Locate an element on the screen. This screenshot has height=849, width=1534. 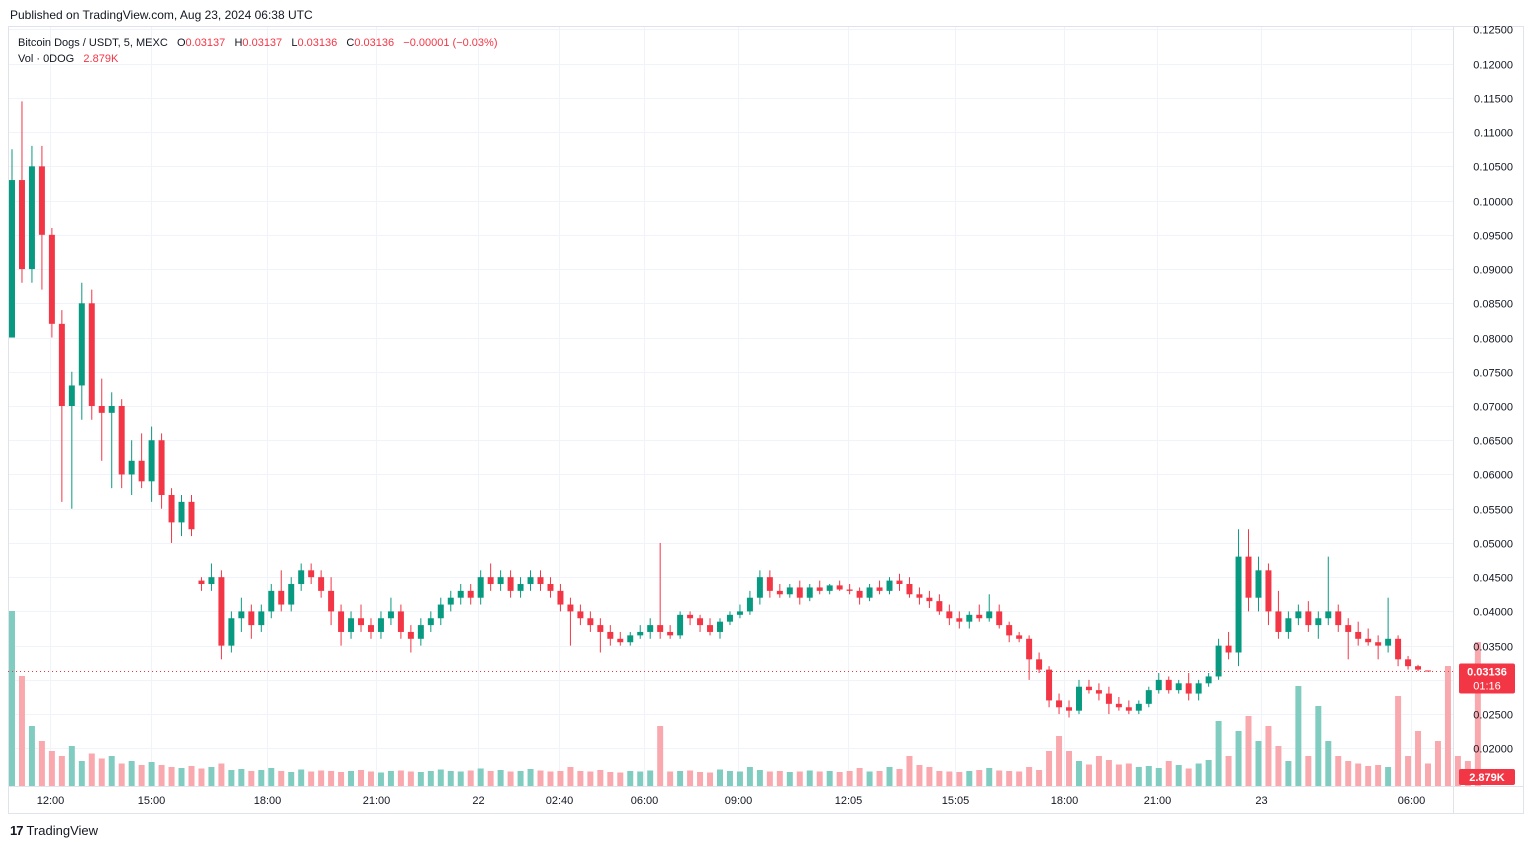
x-tick-label: 06:00 is located at coordinates (1412, 801).